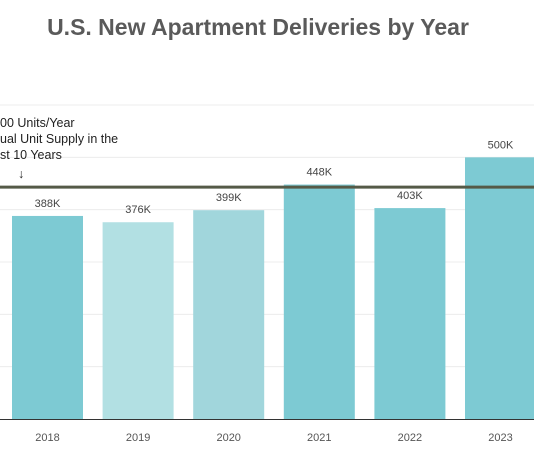 This screenshot has height=462, width=534. Describe the element at coordinates (138, 320) in the screenshot. I see `bar-2019` at that location.